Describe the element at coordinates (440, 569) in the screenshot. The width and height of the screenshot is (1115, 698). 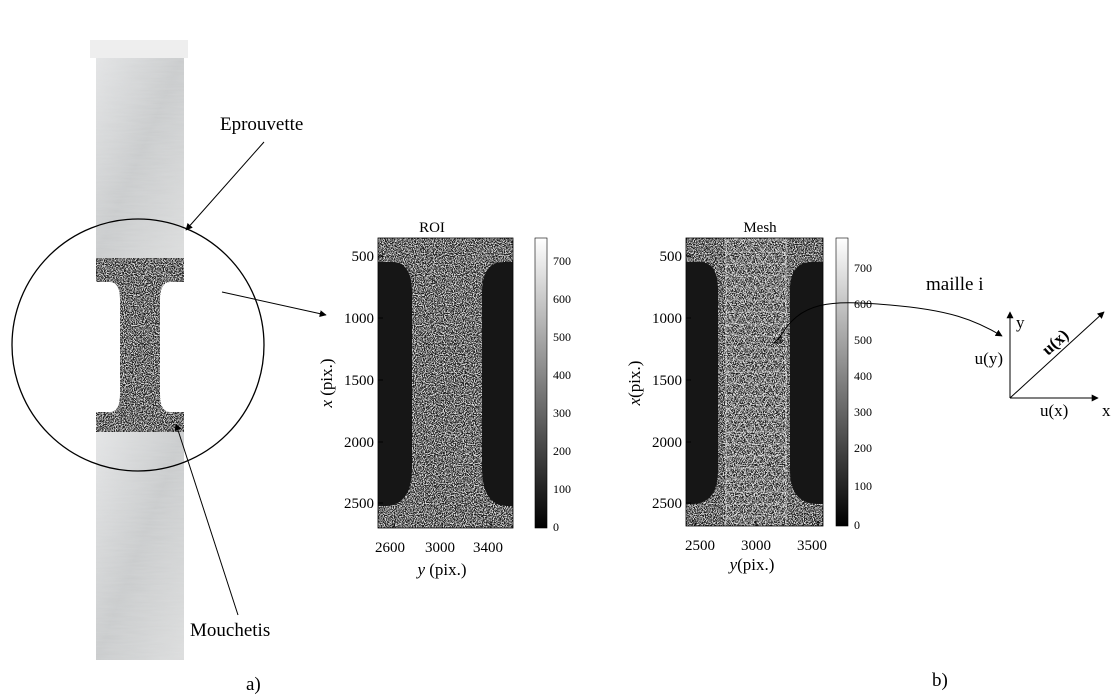
I see `roi-x-label: y (pix.)` at that location.